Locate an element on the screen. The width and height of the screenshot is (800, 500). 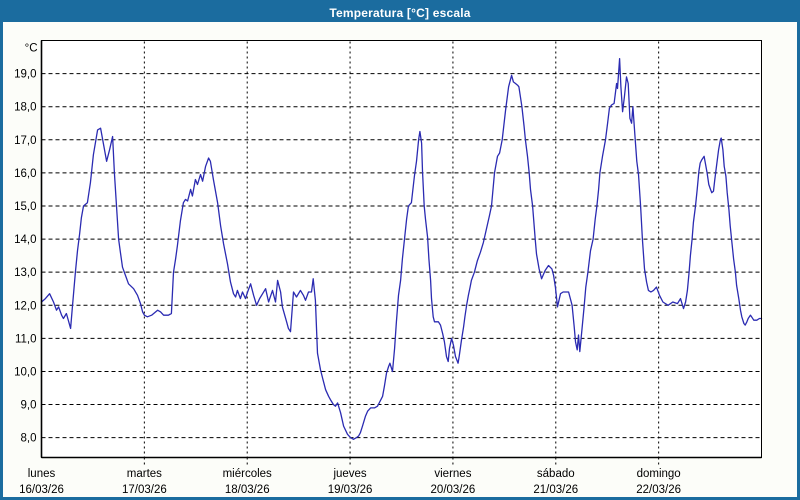
y-tick-label: 8,0 is located at coordinates (29, 439).